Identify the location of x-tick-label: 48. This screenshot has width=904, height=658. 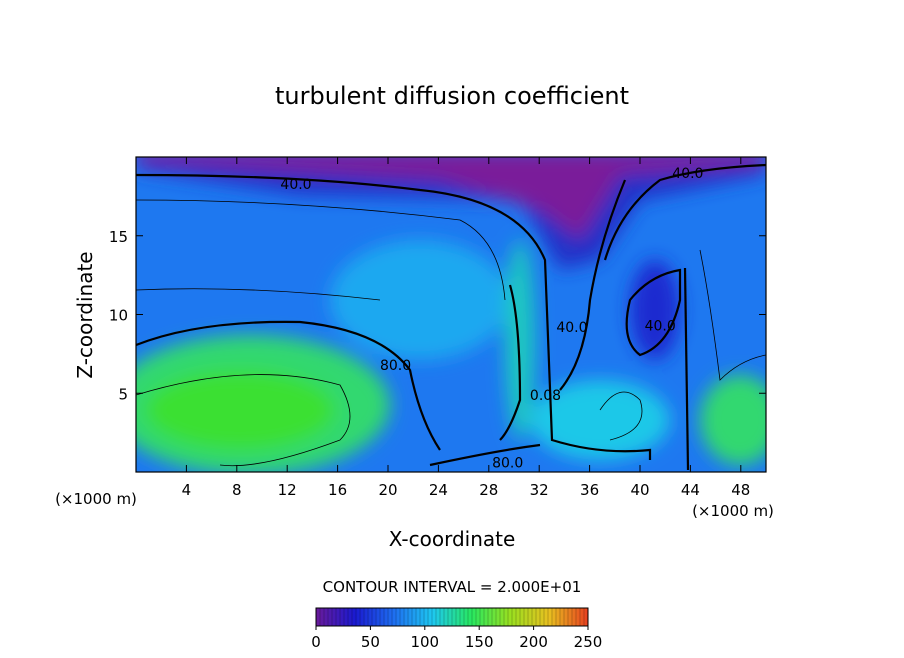
(740, 490).